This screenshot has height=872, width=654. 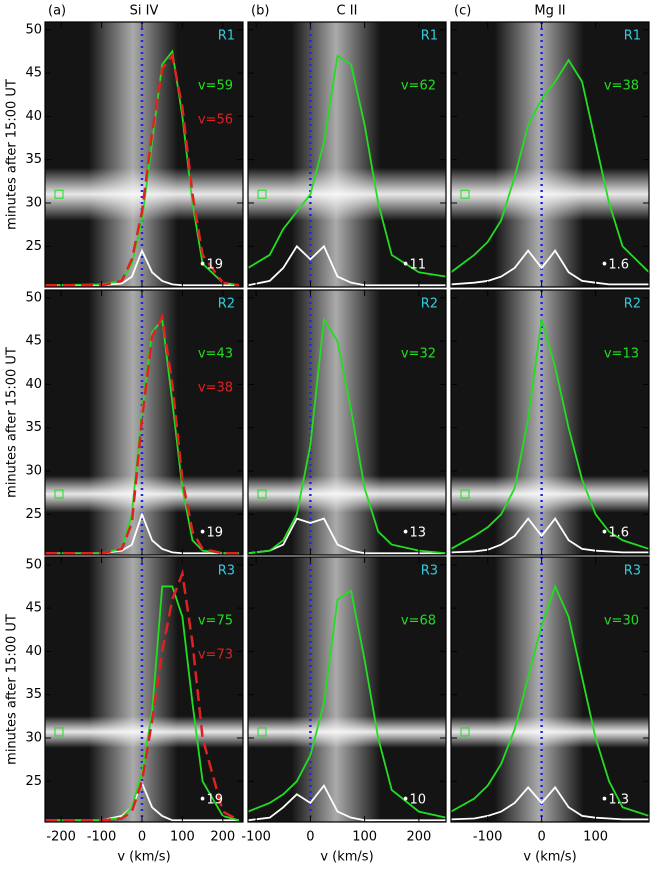 What do you see at coordinates (215, 86) in the screenshot?
I see `velocity-label: v=59` at bounding box center [215, 86].